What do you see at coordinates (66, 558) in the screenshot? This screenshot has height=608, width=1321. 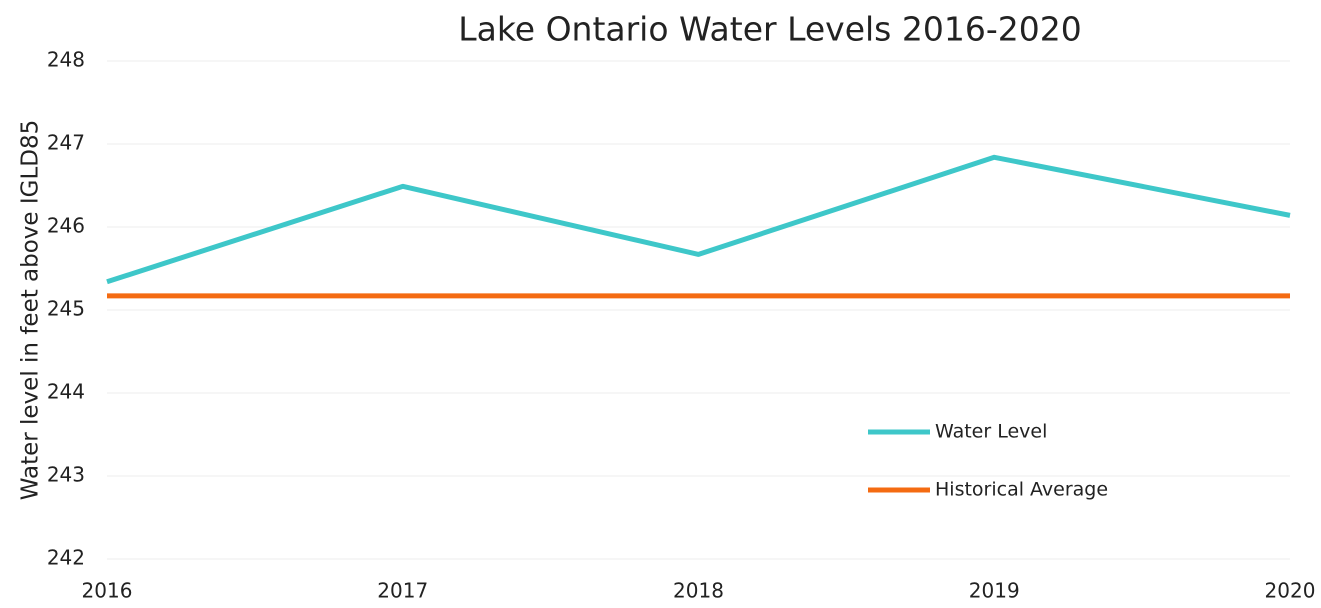 I see `y-tick-label: 242` at bounding box center [66, 558].